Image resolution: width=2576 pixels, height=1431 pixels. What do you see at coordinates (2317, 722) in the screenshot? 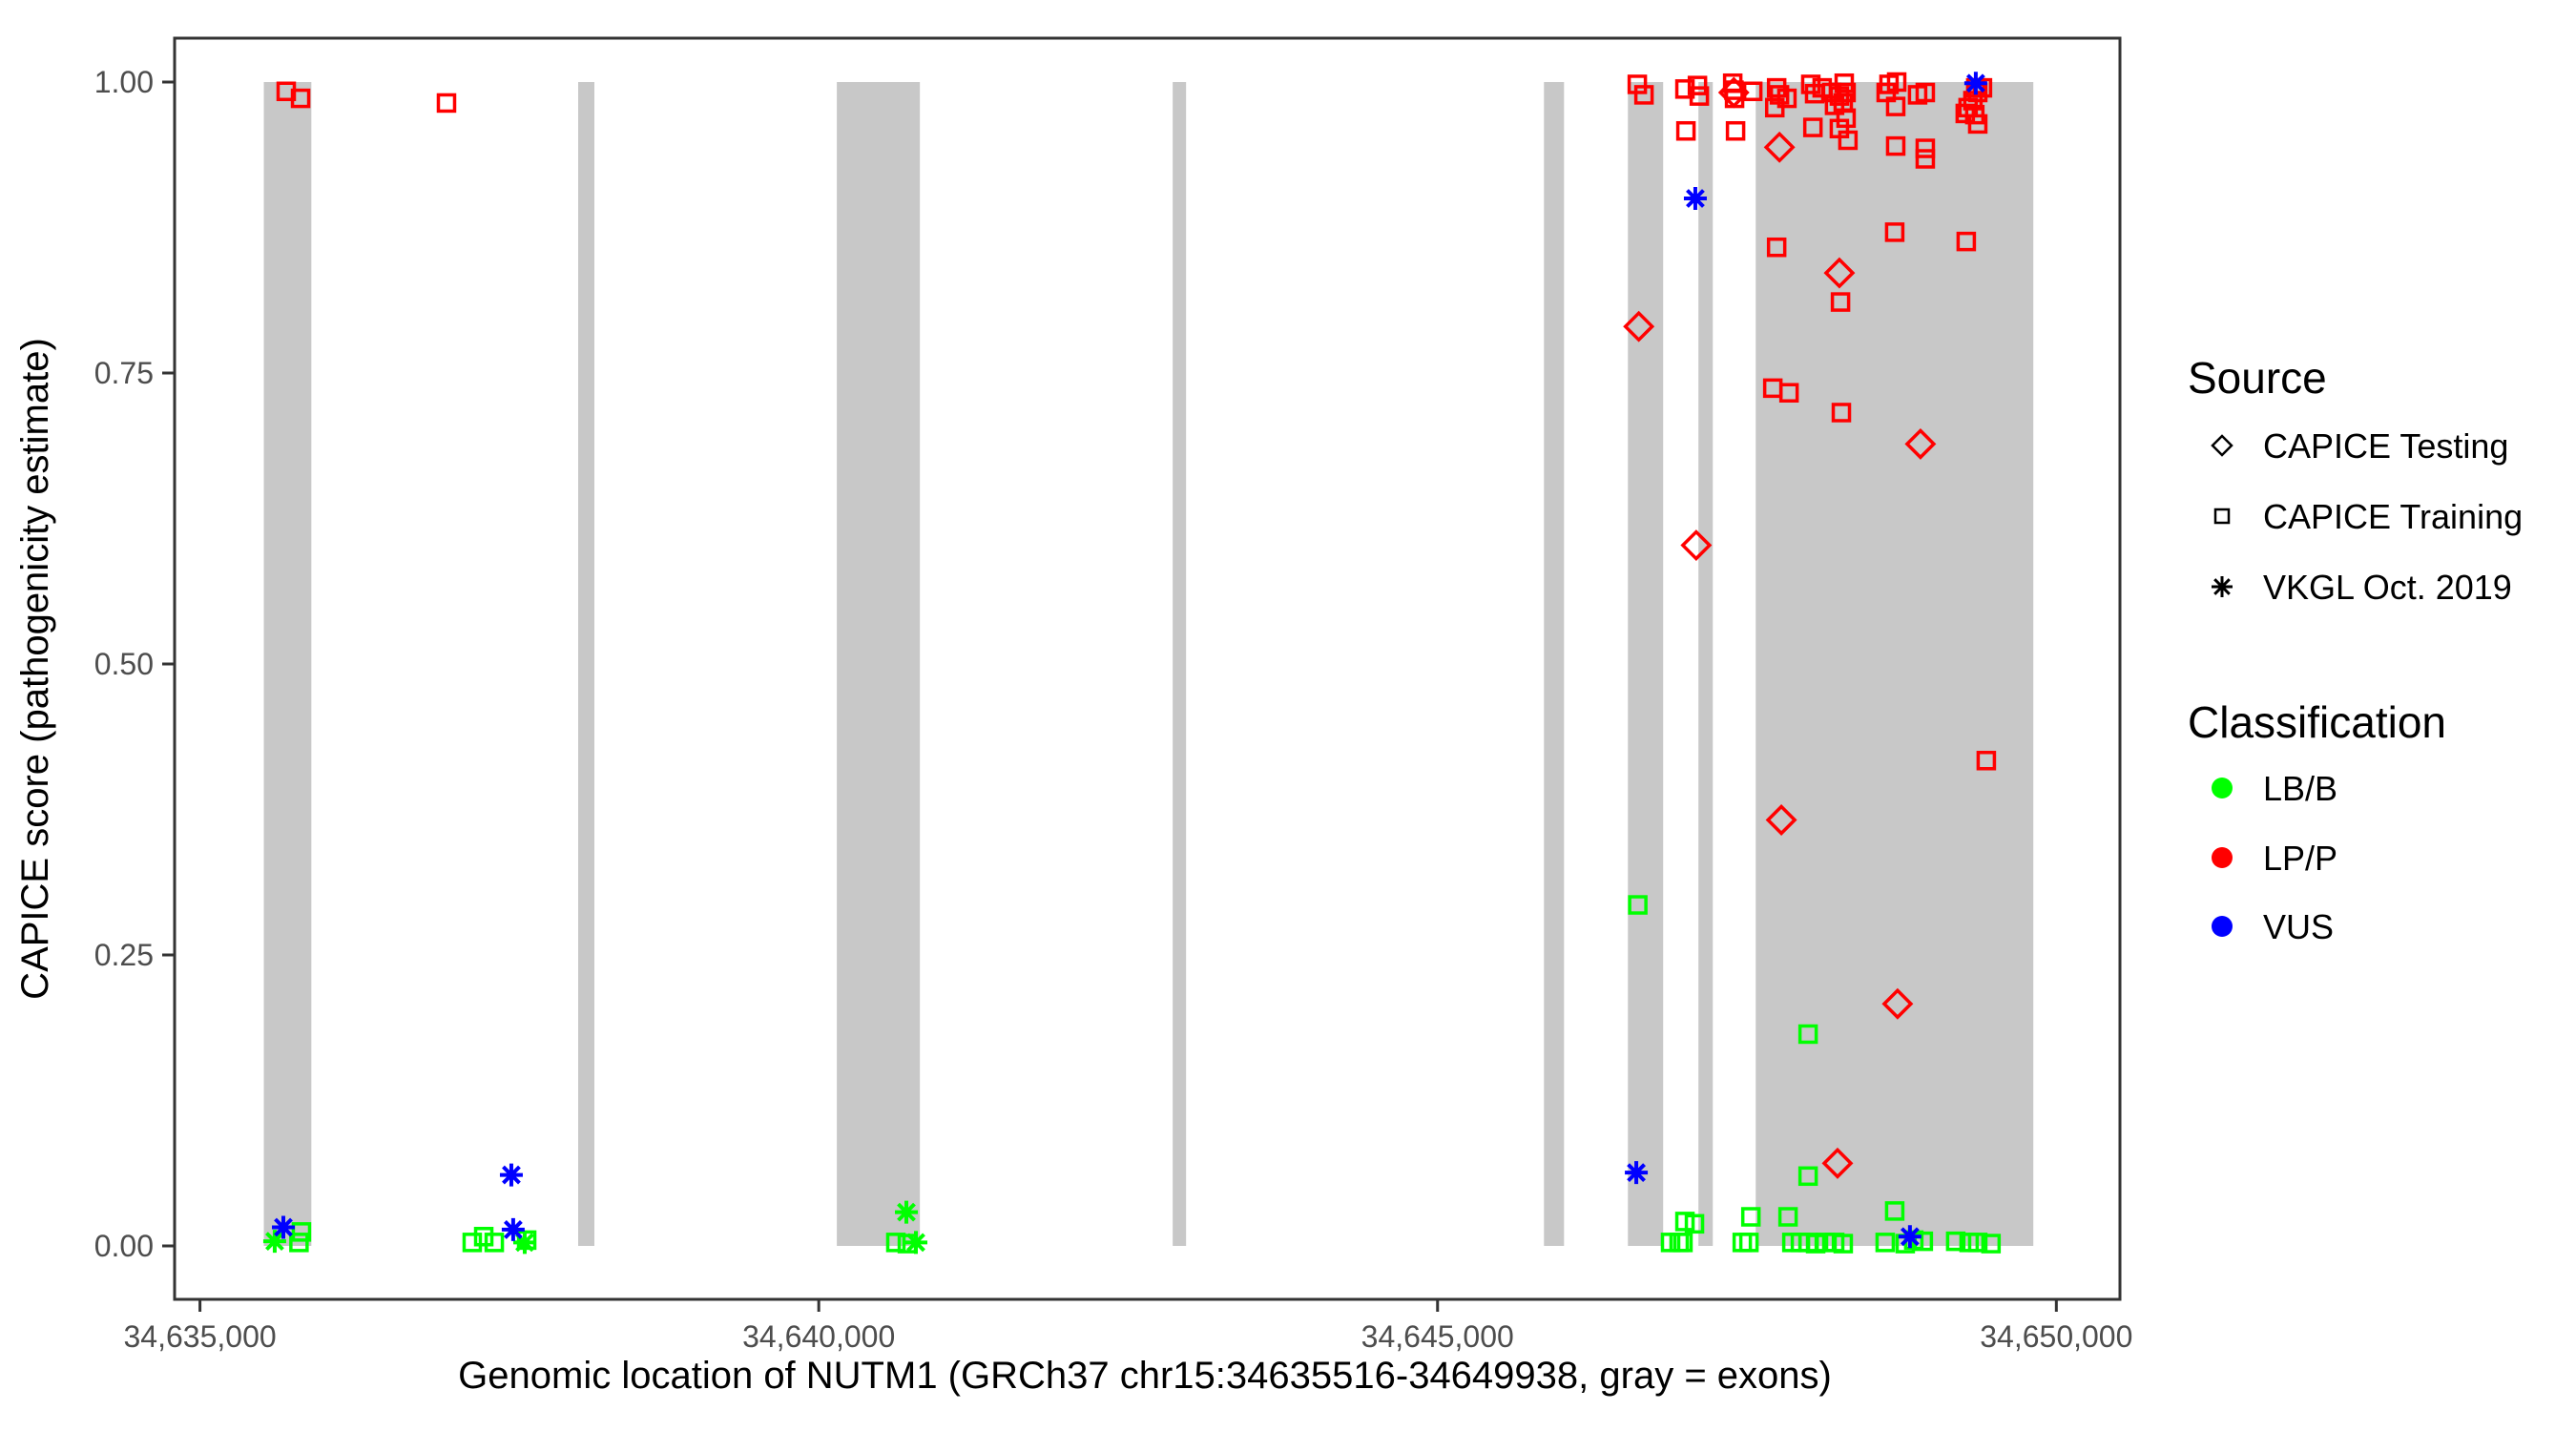
I see `legend-classification-title: Classification` at bounding box center [2317, 722].